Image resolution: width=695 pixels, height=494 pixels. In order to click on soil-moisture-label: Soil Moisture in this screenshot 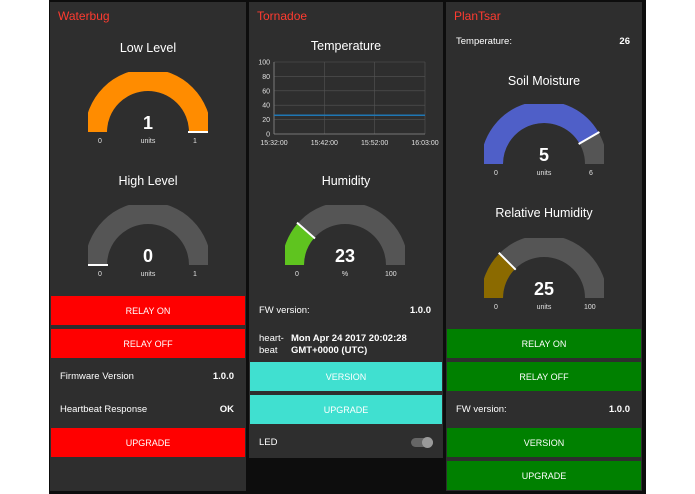, I will do `click(544, 81)`.